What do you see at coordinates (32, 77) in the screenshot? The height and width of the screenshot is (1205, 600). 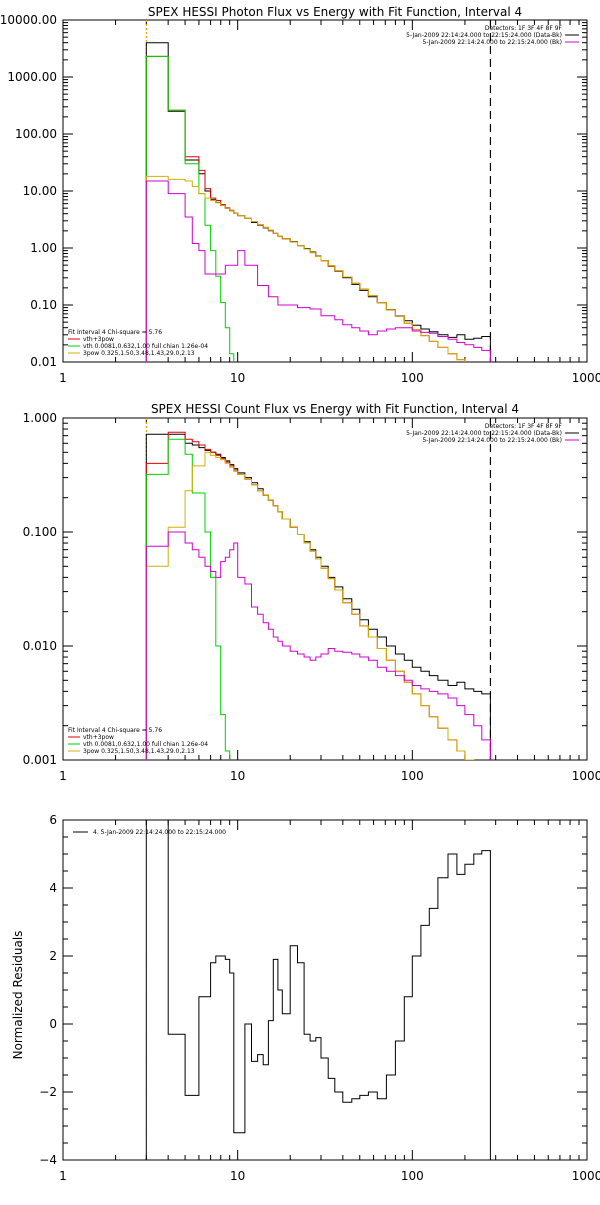 I see `y-tick-label: 1000.00` at bounding box center [32, 77].